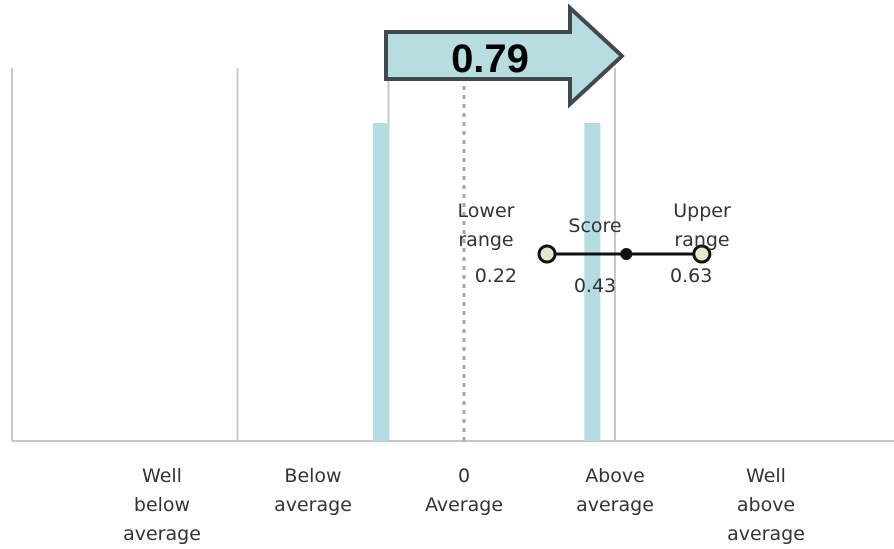 This screenshot has width=894, height=549. Describe the element at coordinates (766, 505) in the screenshot. I see `category-label: Well above average` at that location.